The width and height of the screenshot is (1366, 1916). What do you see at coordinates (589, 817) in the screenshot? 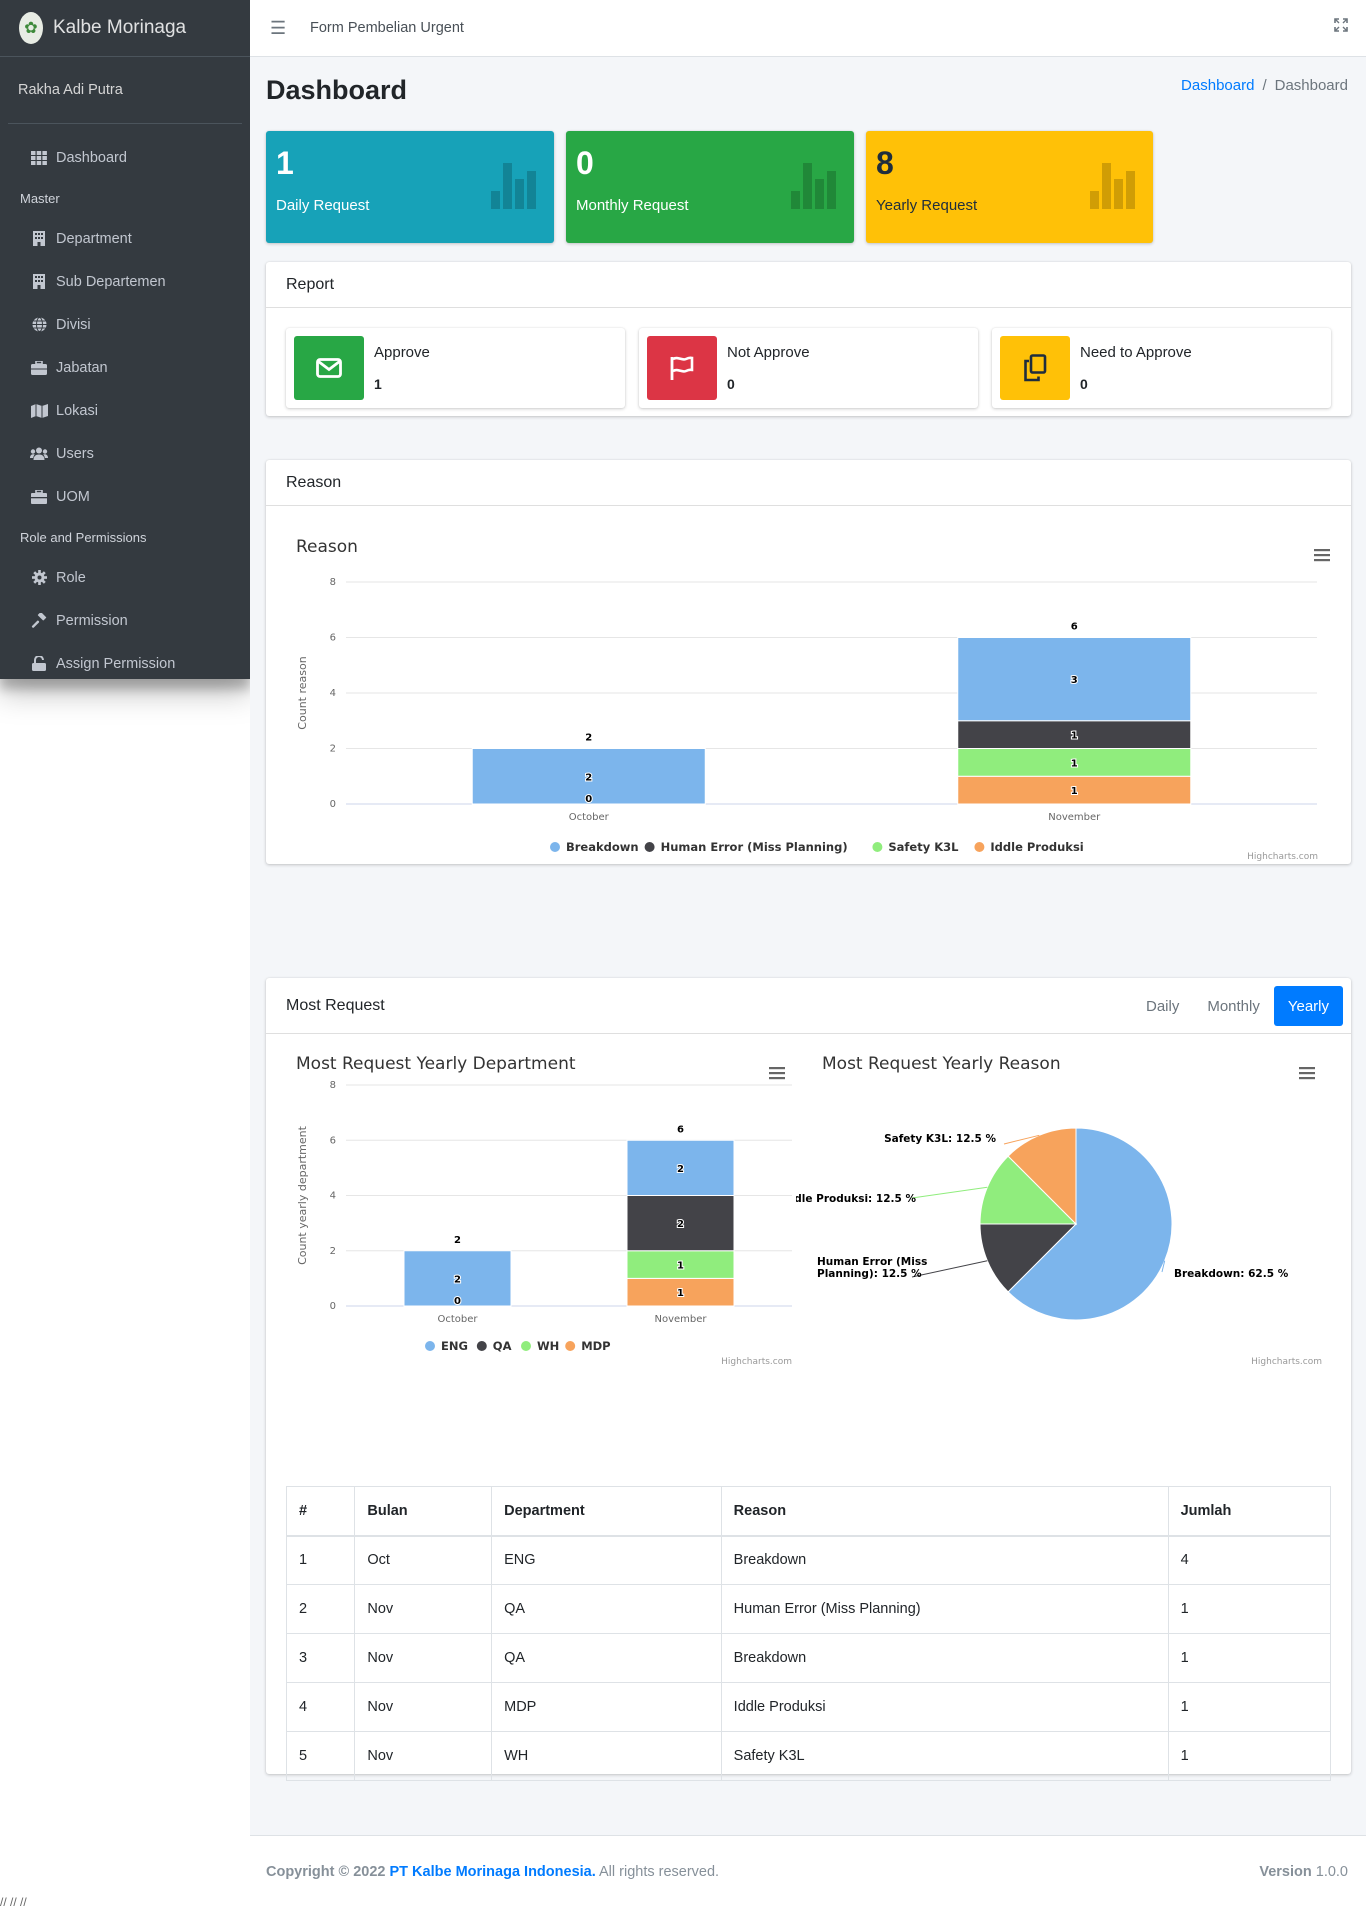
I see `x-tick-label: October` at bounding box center [589, 817].